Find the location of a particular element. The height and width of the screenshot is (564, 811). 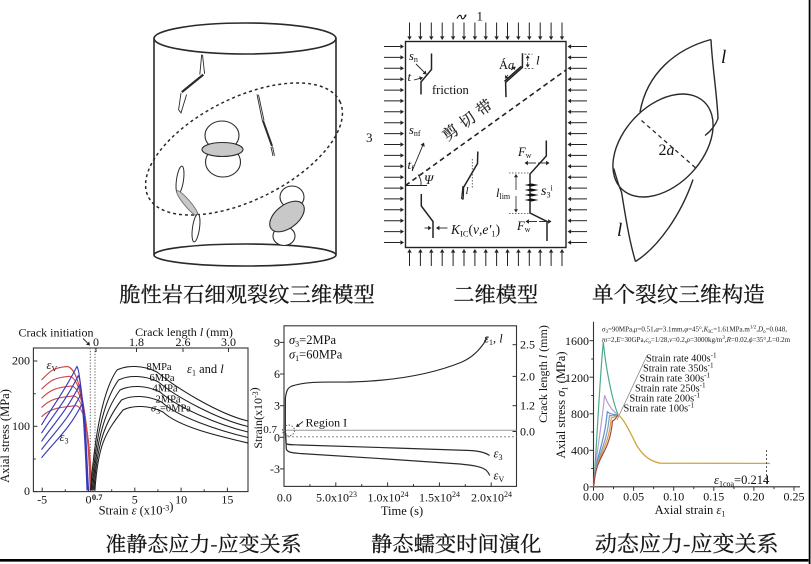

svg-text: Axial strain ε1 is located at coordinates (690, 511).